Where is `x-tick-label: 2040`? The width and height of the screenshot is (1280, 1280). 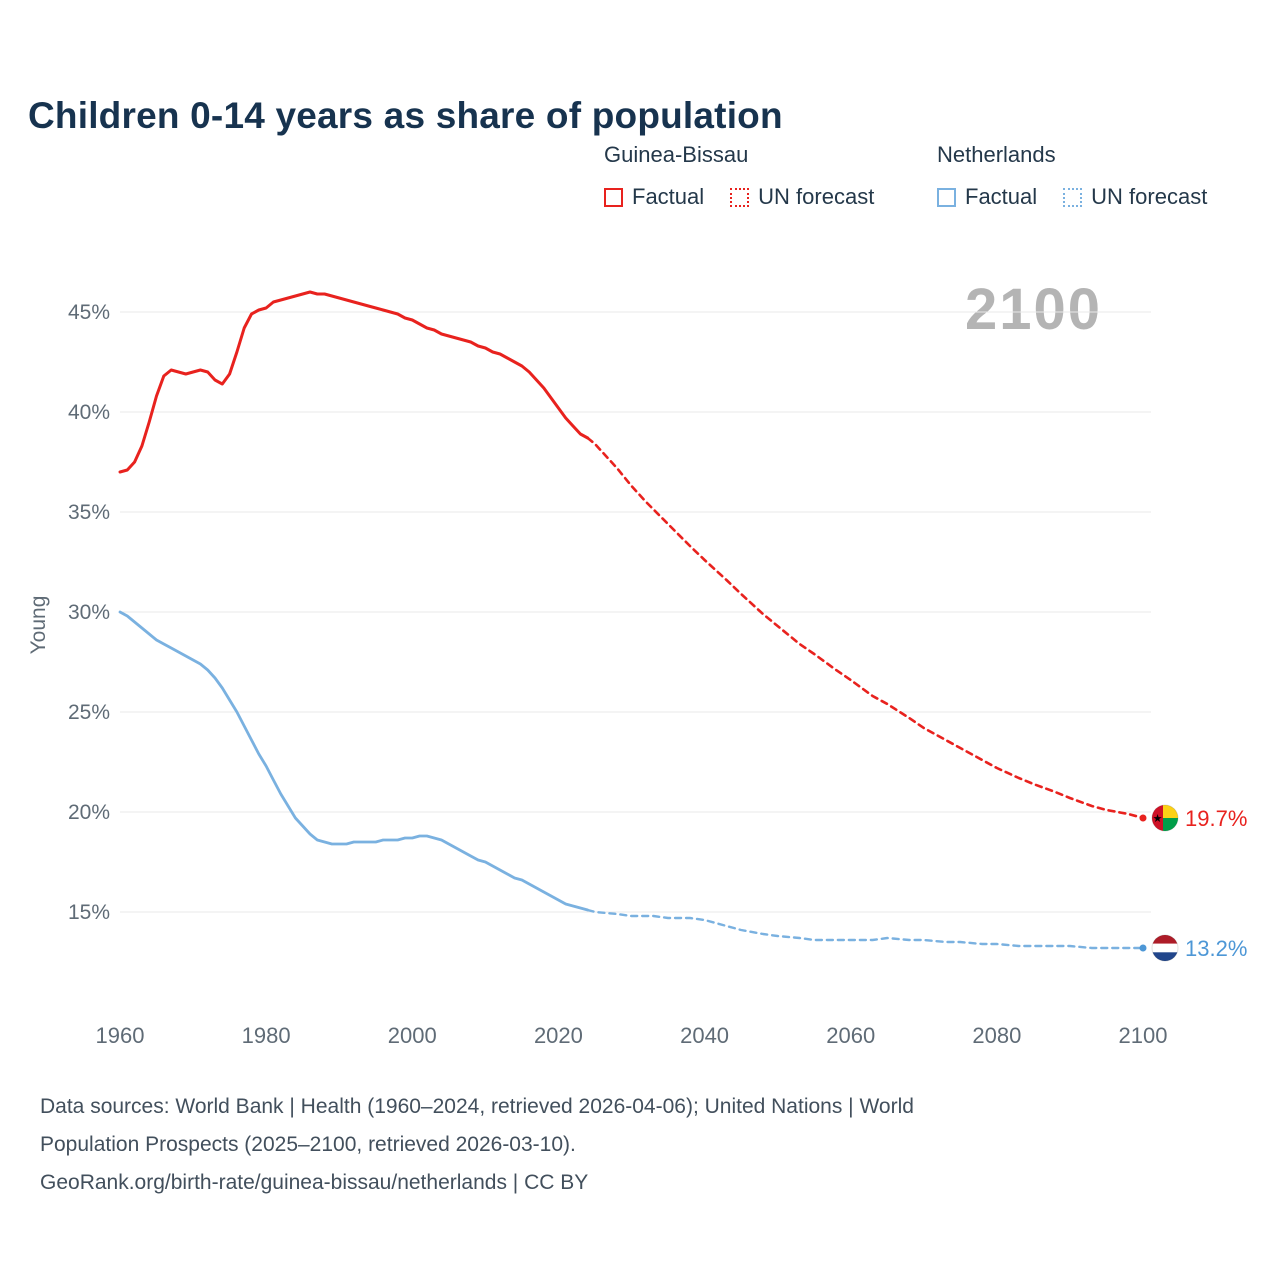
x-tick-label: 2040 is located at coordinates (704, 1035).